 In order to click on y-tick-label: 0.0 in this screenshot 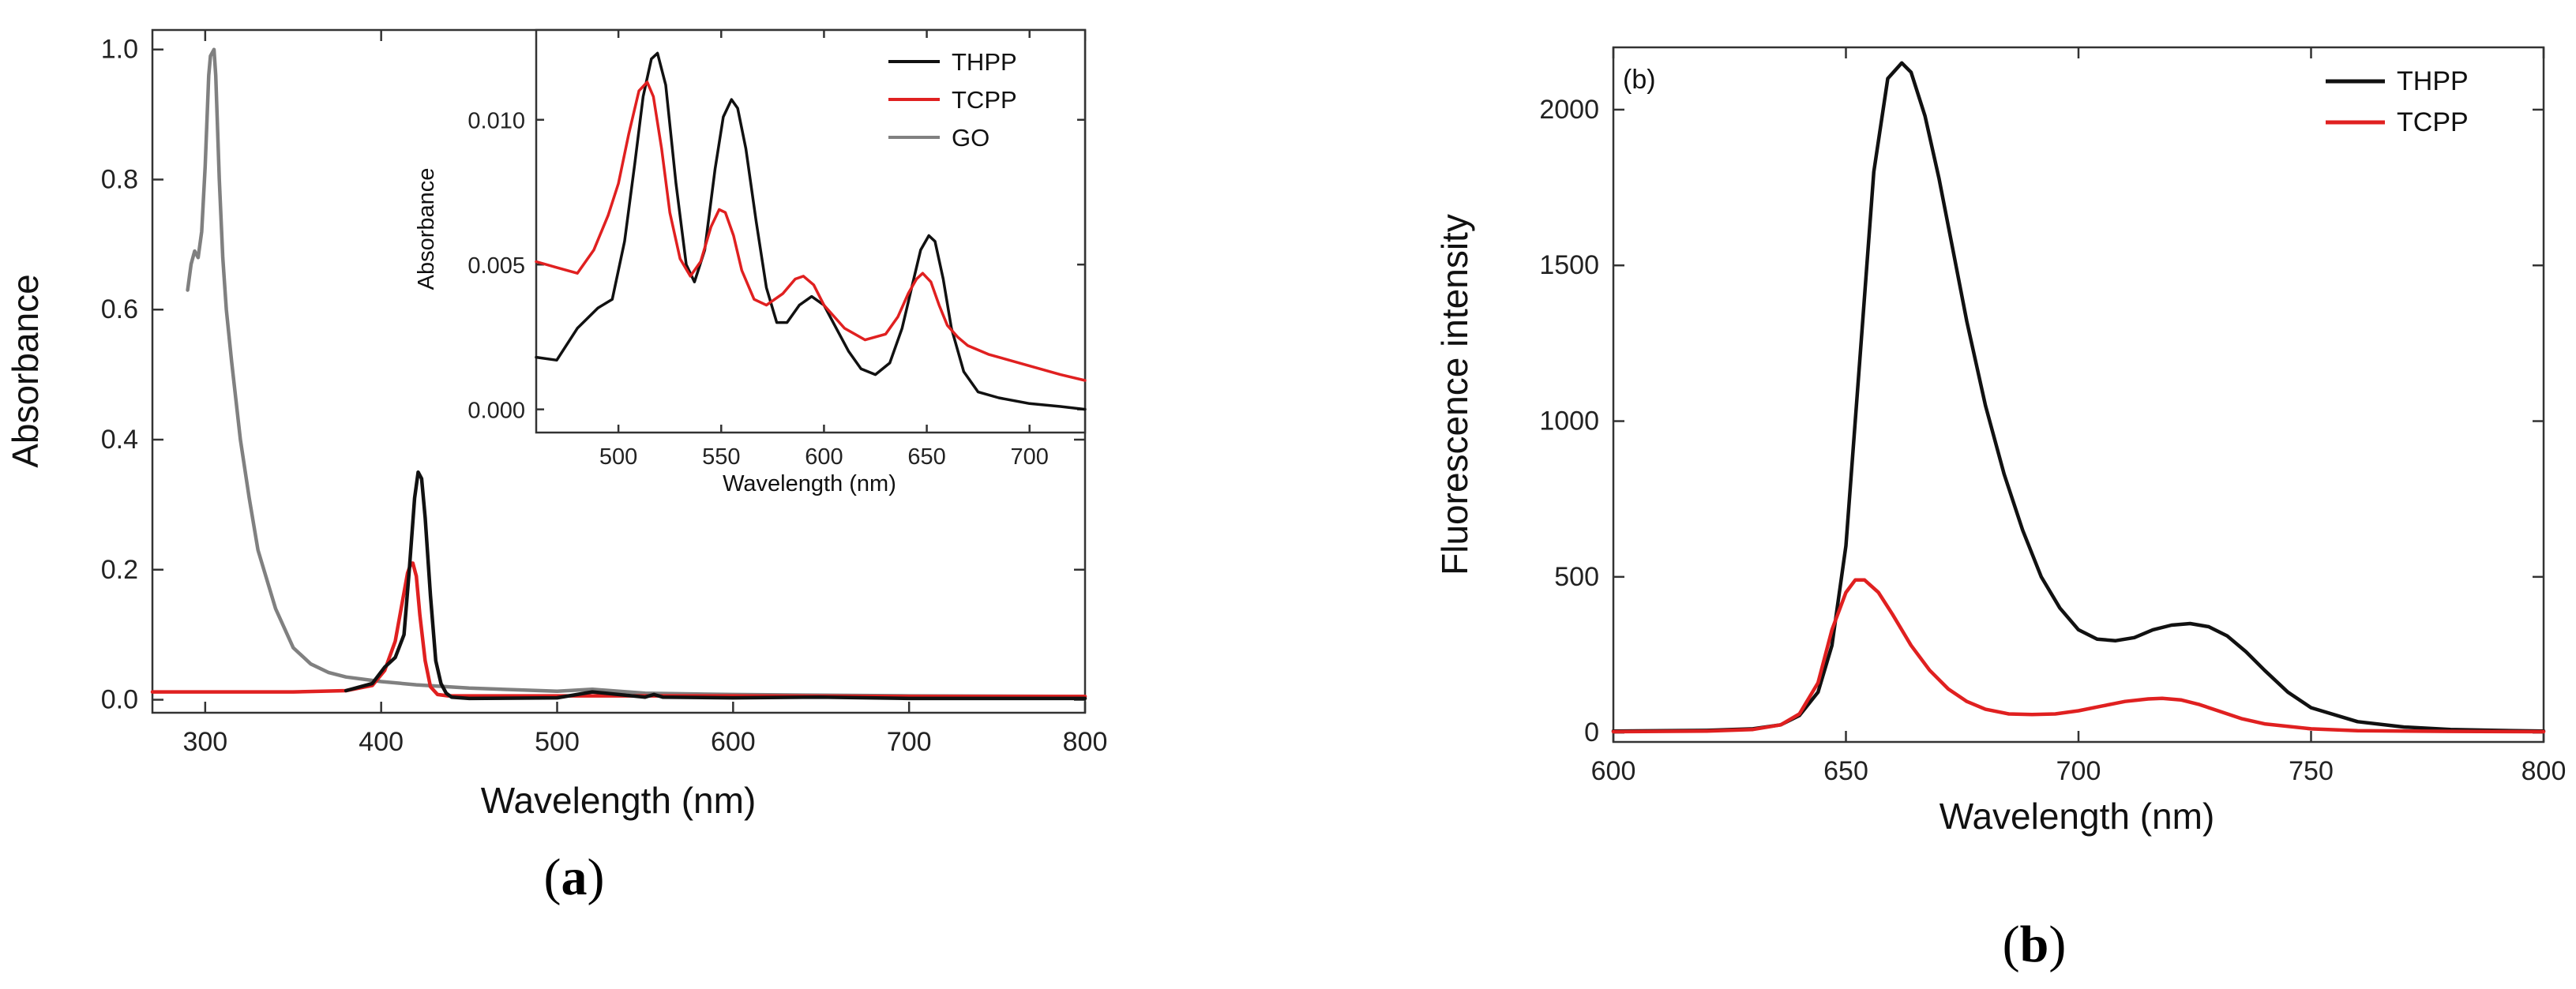, I will do `click(119, 700)`.